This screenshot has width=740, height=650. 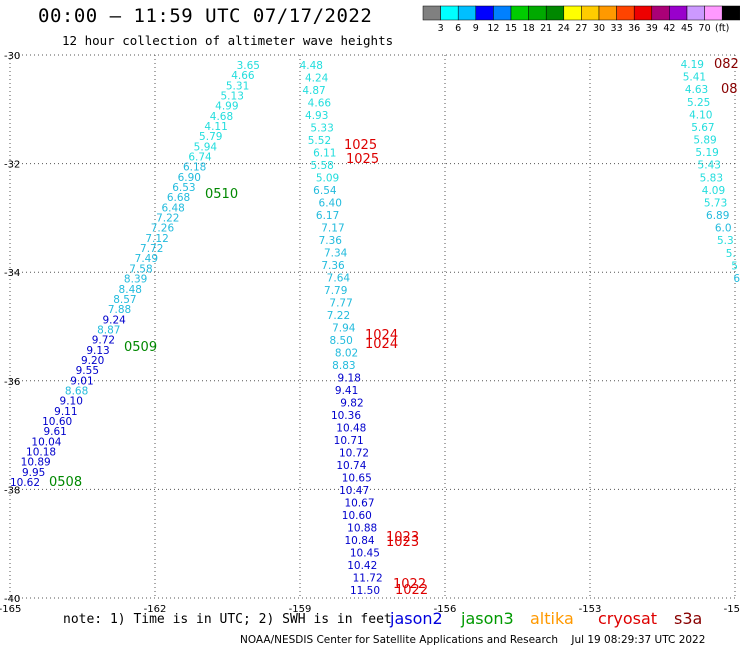 I want to click on wave-height-label: 10.67, so click(x=359, y=504).